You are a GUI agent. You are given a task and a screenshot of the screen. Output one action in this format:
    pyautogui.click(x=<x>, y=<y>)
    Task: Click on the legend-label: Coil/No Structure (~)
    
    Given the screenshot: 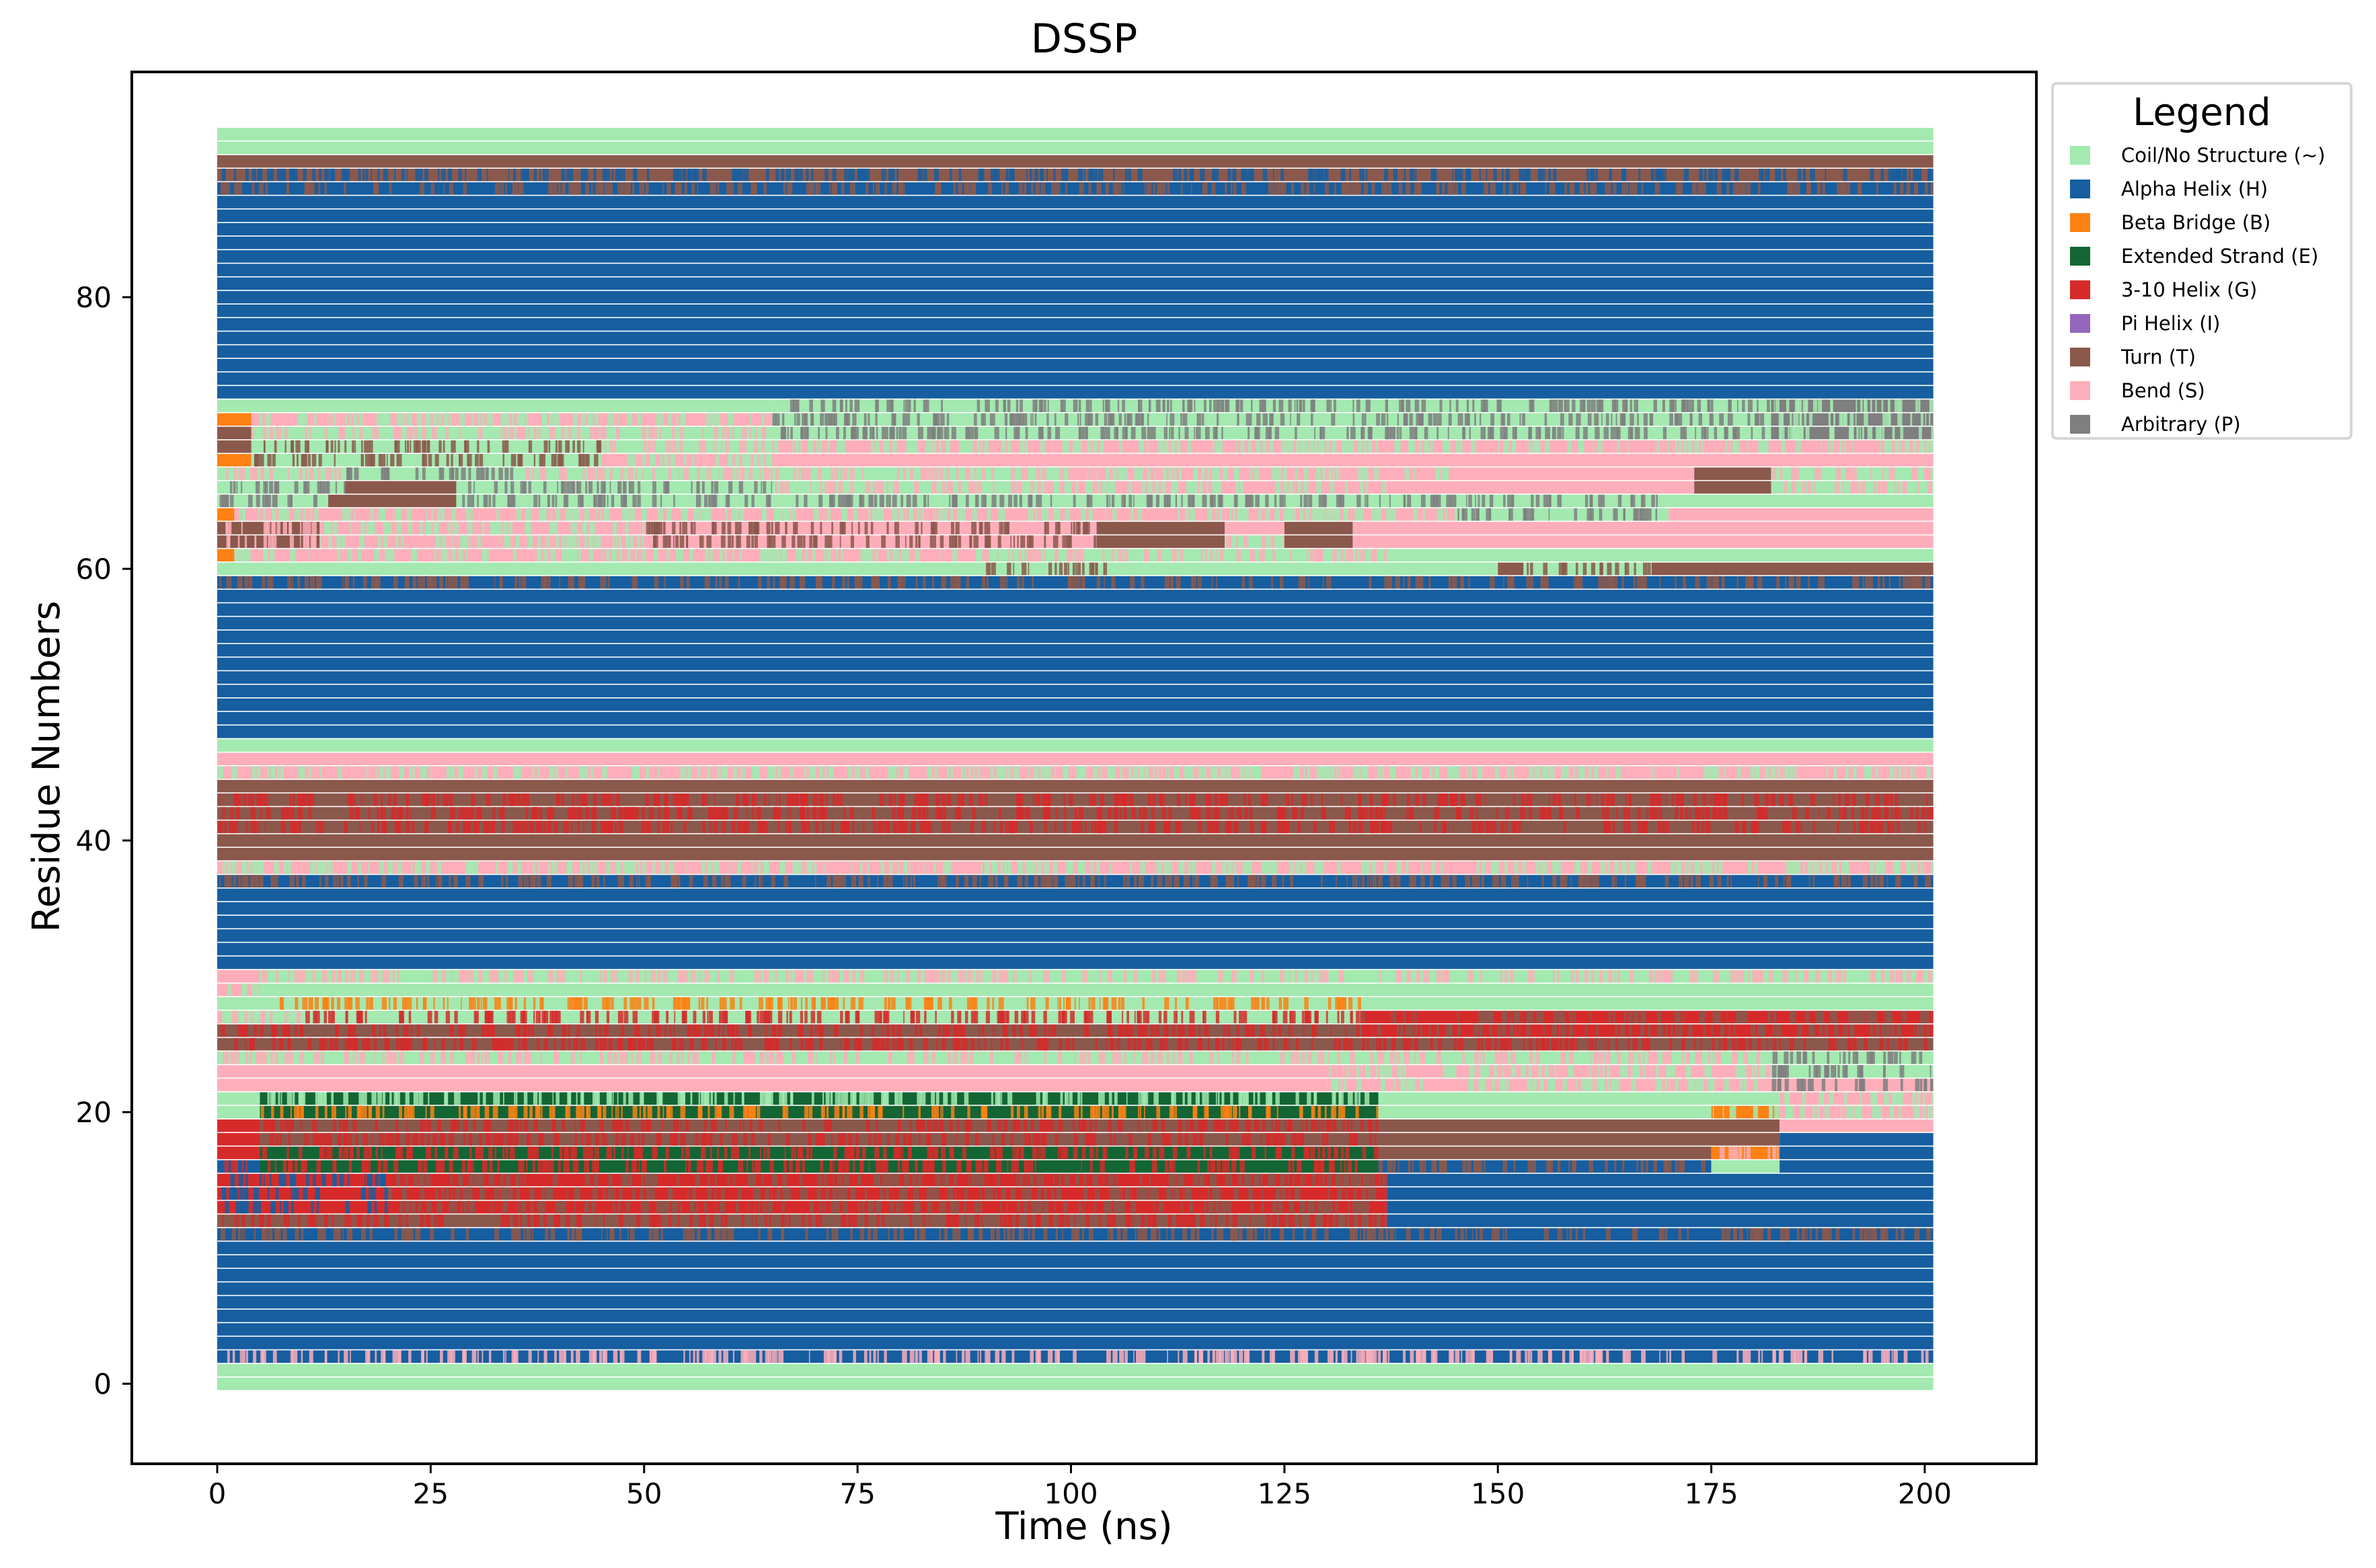 What is the action you would take?
    pyautogui.click(x=2223, y=155)
    